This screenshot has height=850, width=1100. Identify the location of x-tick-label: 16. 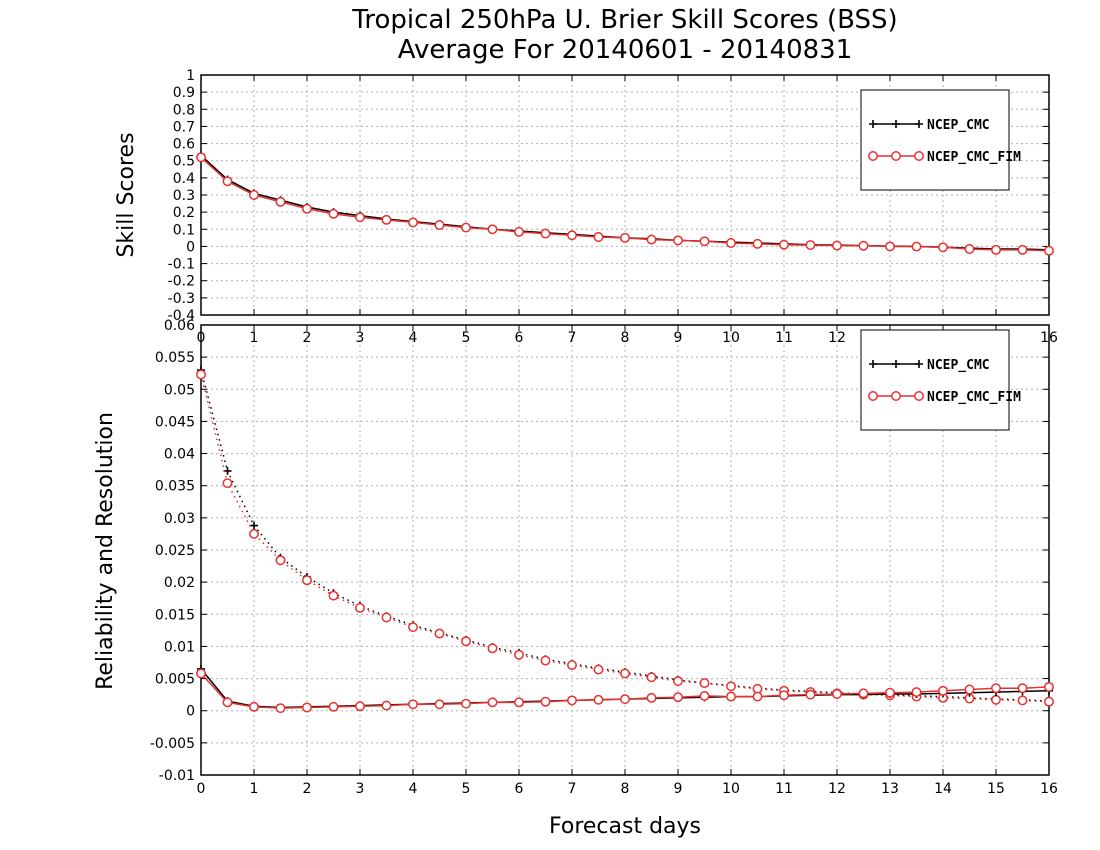
(1049, 789).